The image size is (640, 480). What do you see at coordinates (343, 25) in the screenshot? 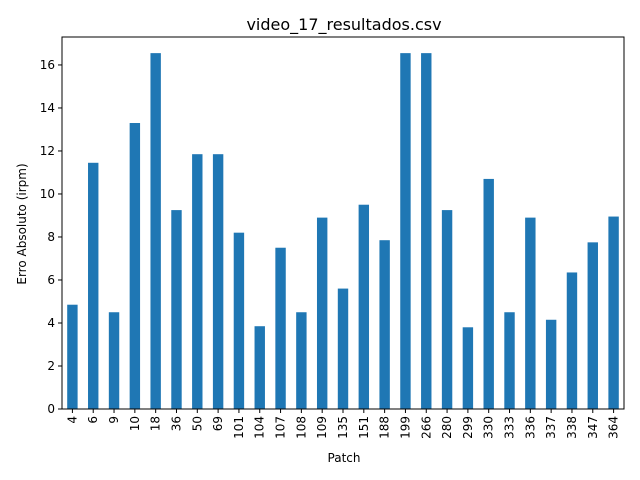
I see `chart-title: video_17_resultados.csv` at bounding box center [343, 25].